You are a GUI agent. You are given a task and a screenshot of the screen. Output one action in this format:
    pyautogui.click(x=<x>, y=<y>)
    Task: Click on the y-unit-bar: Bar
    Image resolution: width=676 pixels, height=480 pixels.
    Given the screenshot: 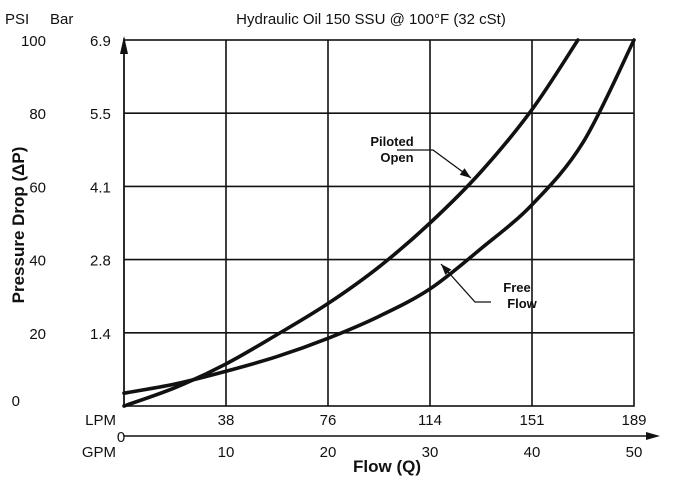 What is the action you would take?
    pyautogui.click(x=61, y=19)
    